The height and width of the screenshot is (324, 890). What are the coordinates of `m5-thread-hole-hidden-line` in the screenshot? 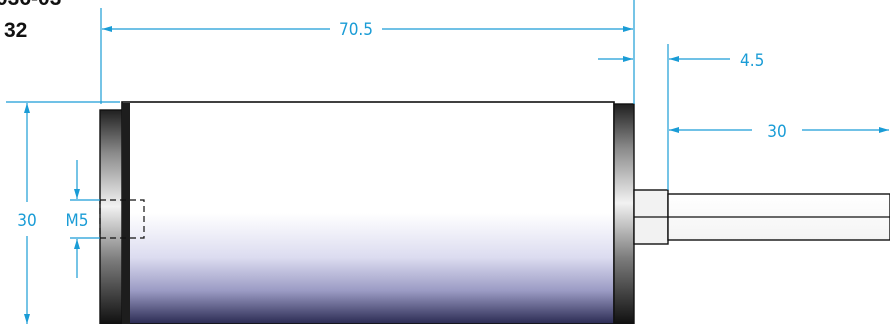 It's located at (122, 219).